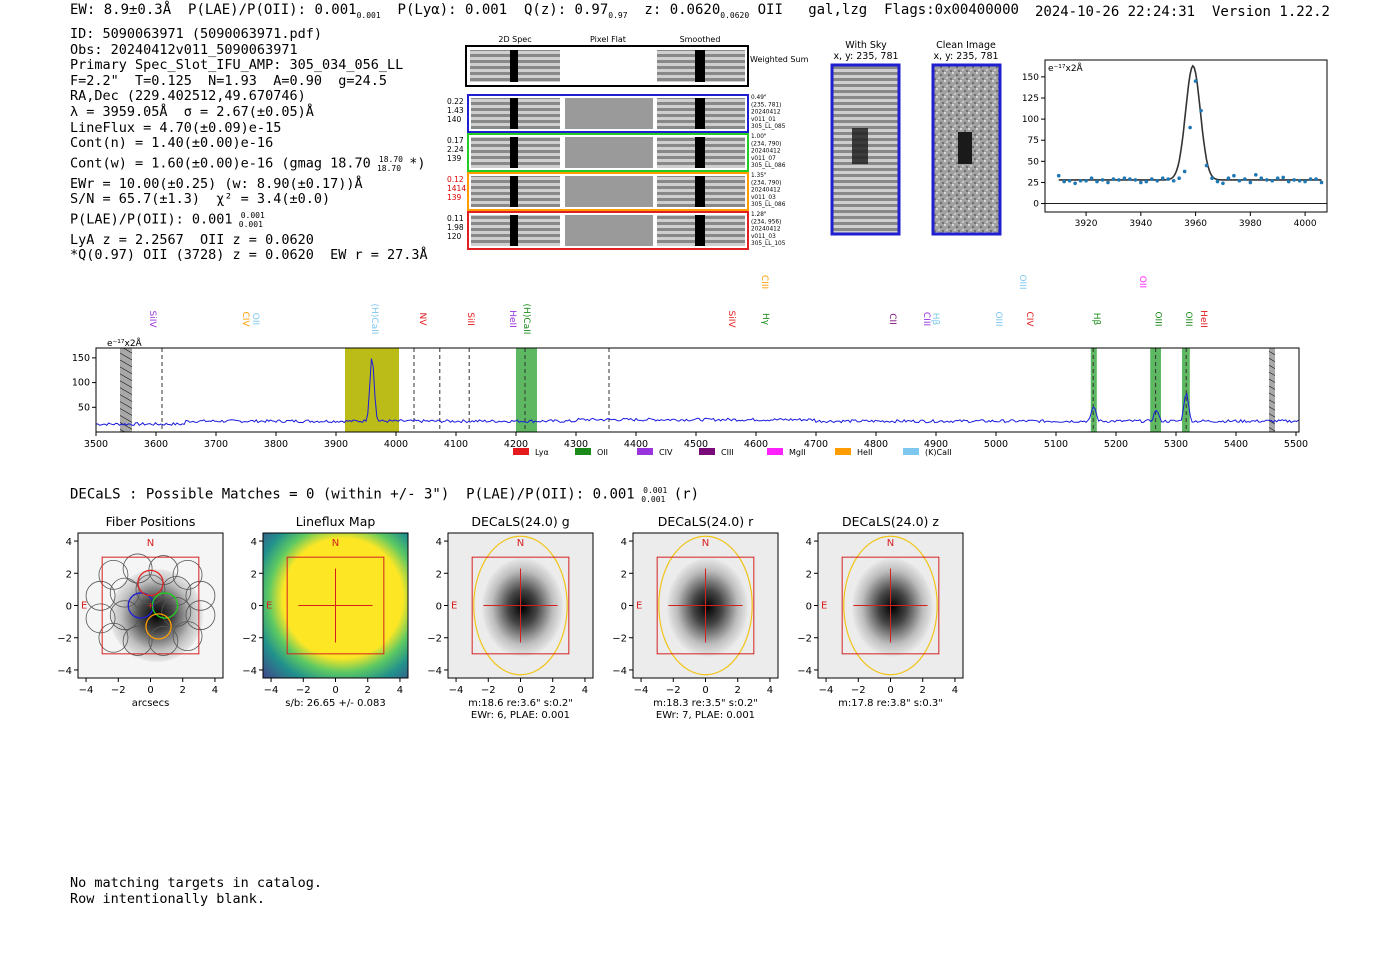 This screenshot has width=1400, height=953. Describe the element at coordinates (455, 149) in the screenshot. I see `cutout-left-label: 2.24` at that location.